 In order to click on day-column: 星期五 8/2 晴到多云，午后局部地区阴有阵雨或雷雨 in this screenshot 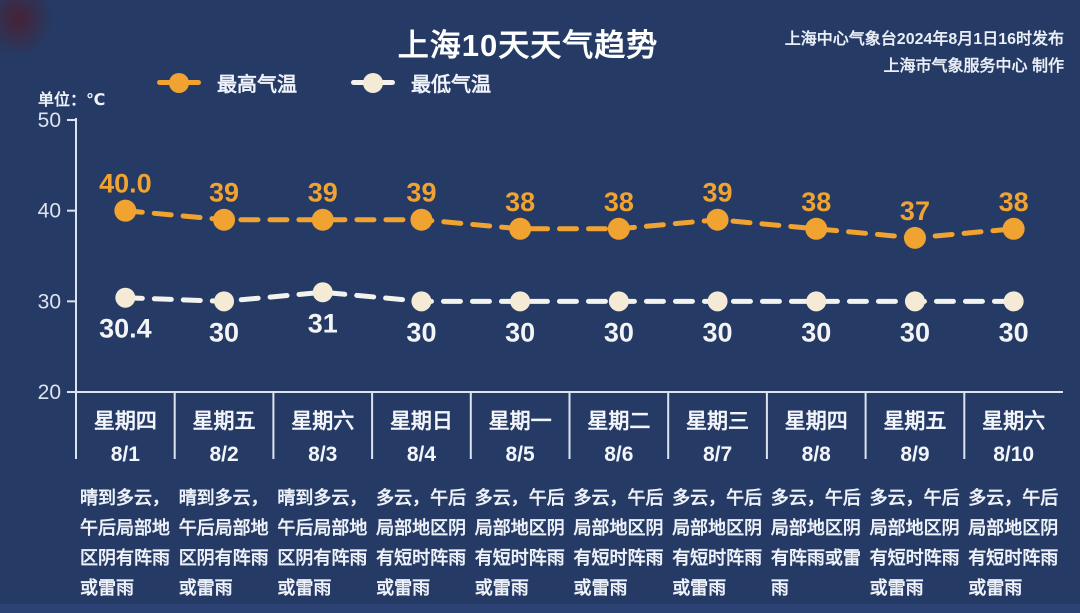, I will do `click(224, 497)`.